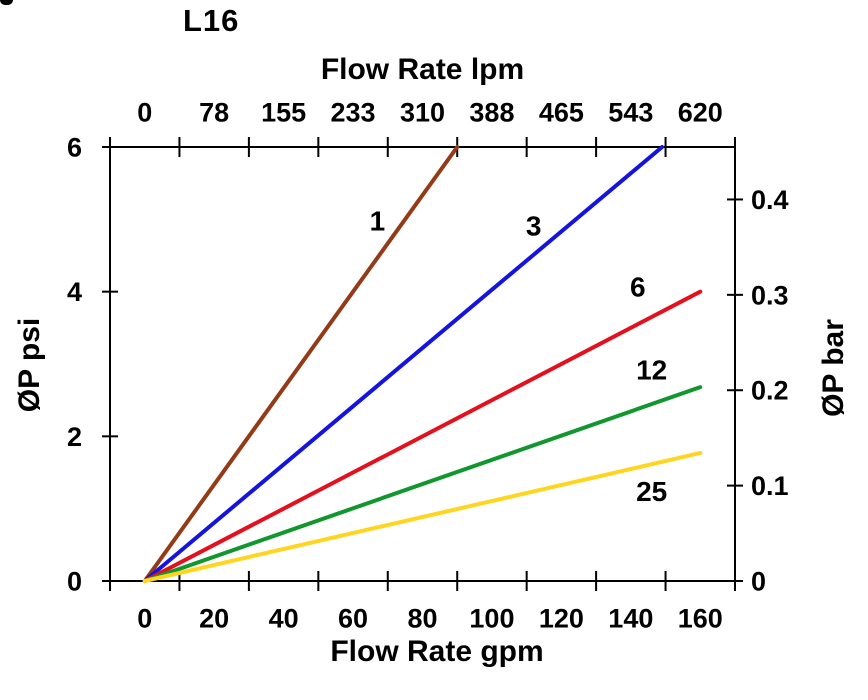 Image resolution: width=868 pixels, height=700 pixels. Describe the element at coordinates (214, 112) in the screenshot. I see `top-tick-label: 78` at that location.